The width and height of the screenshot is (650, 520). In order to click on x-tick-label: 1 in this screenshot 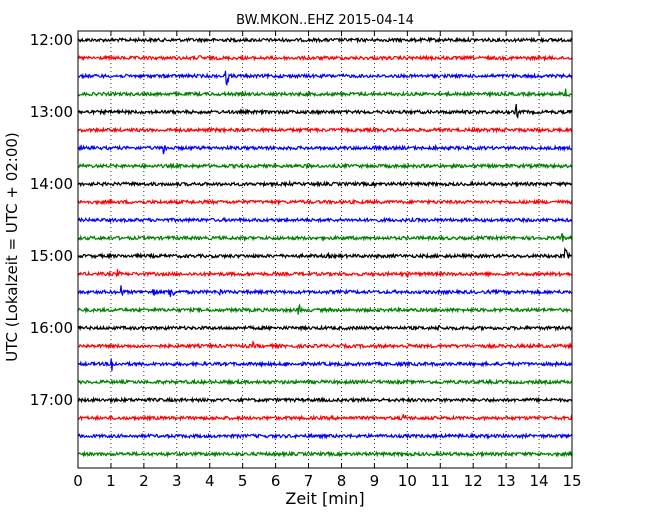, I will do `click(111, 481)`.